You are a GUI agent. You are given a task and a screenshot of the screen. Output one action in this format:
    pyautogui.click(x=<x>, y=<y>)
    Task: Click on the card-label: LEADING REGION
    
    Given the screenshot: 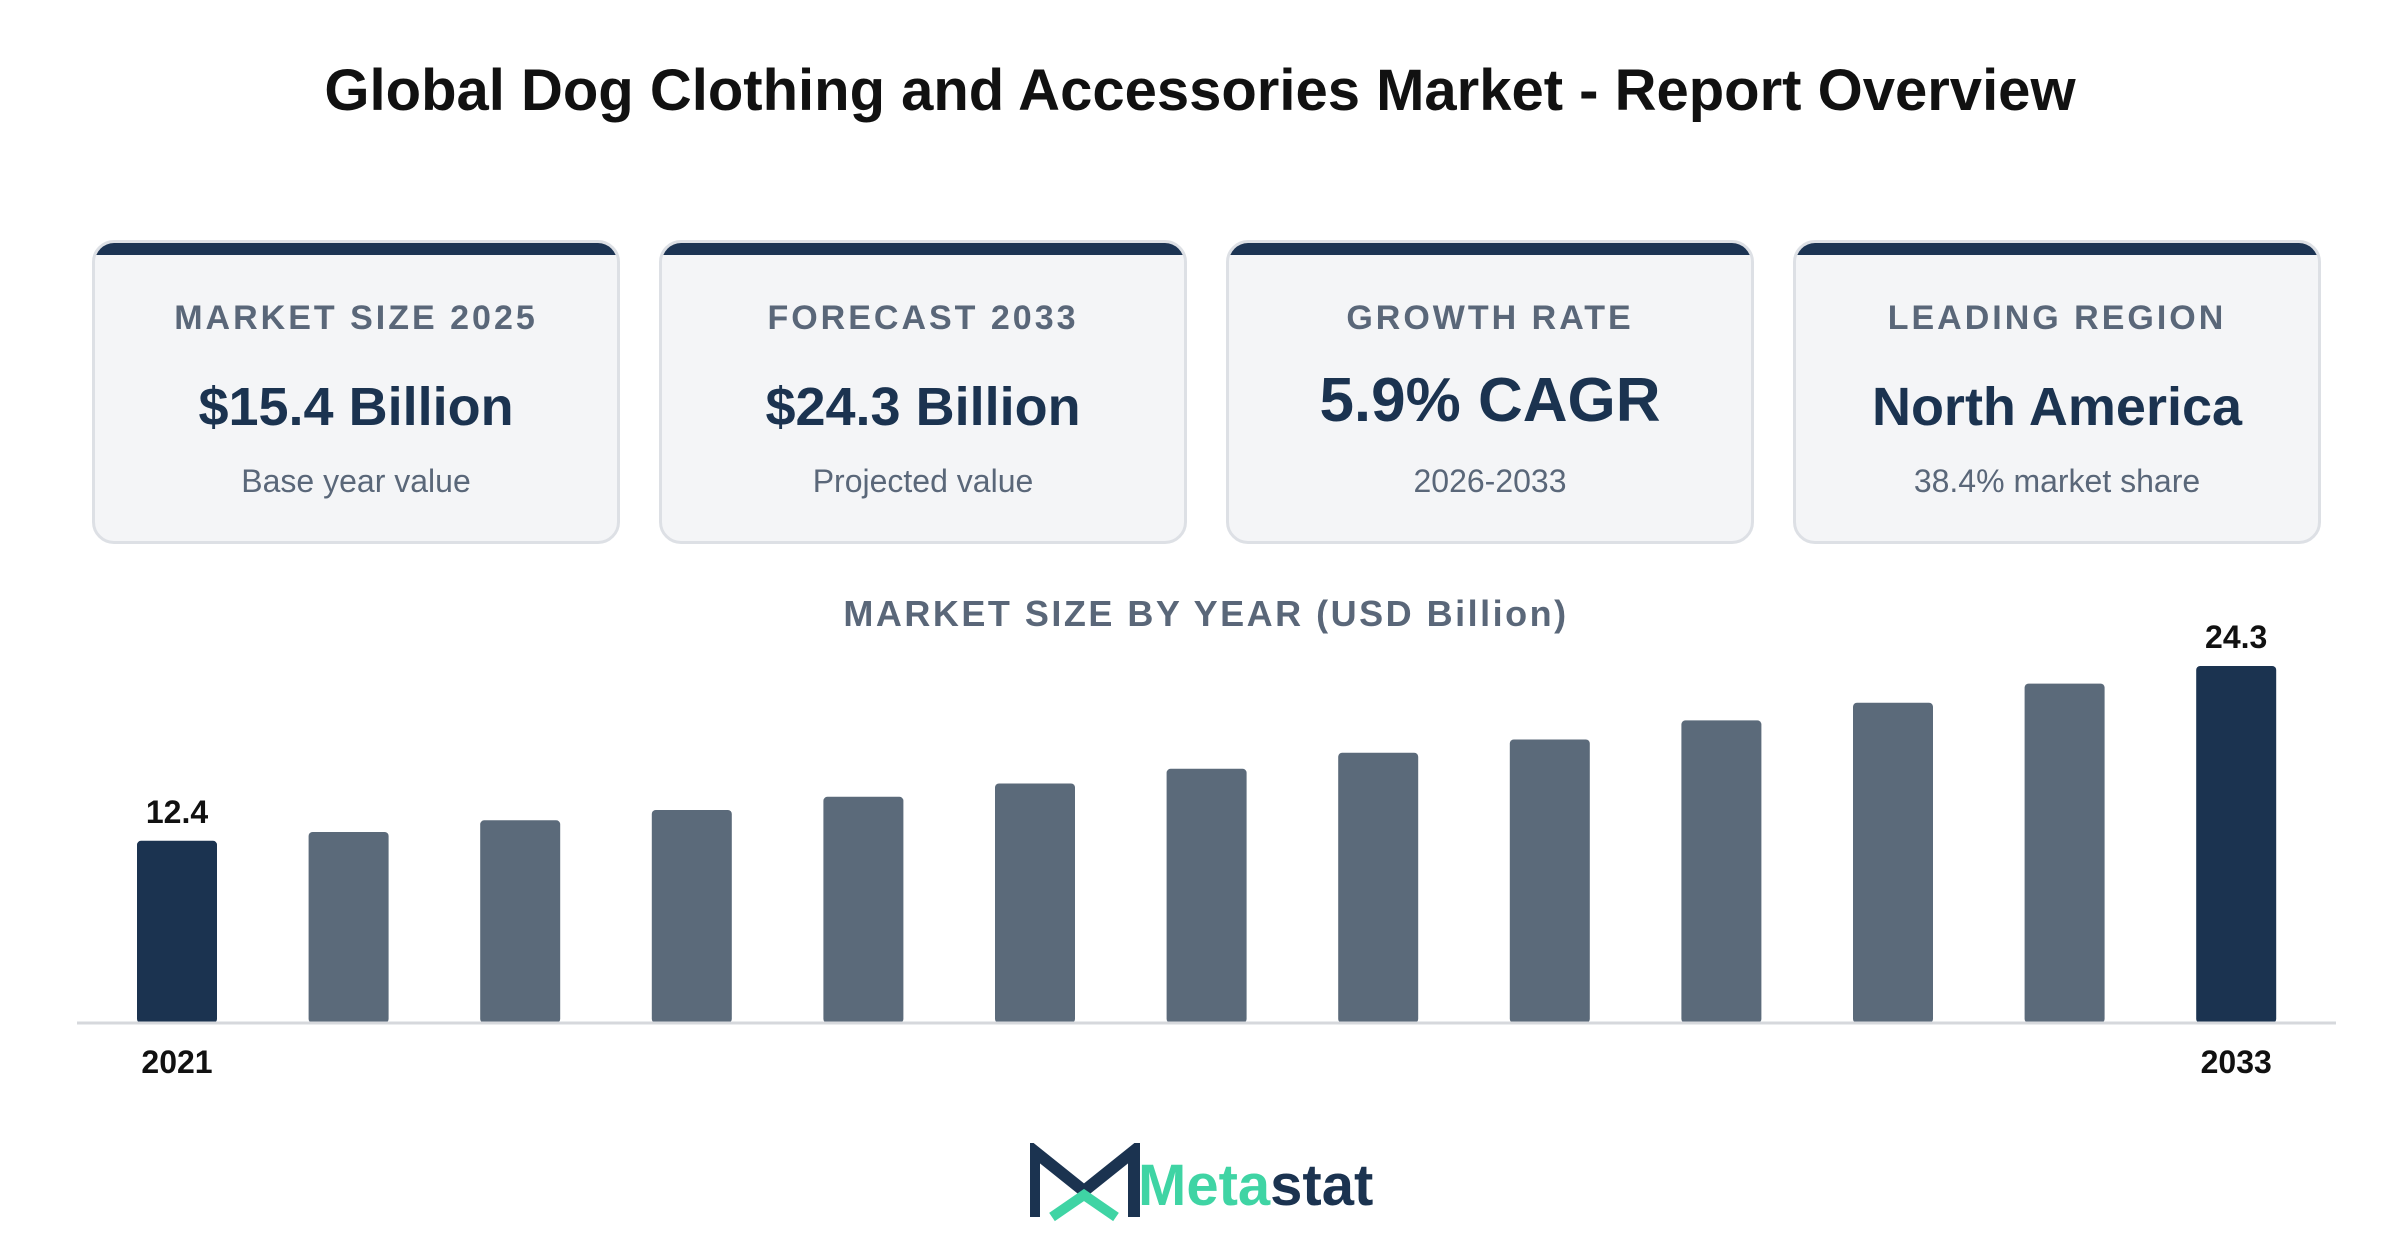 What is the action you would take?
    pyautogui.click(x=2057, y=318)
    